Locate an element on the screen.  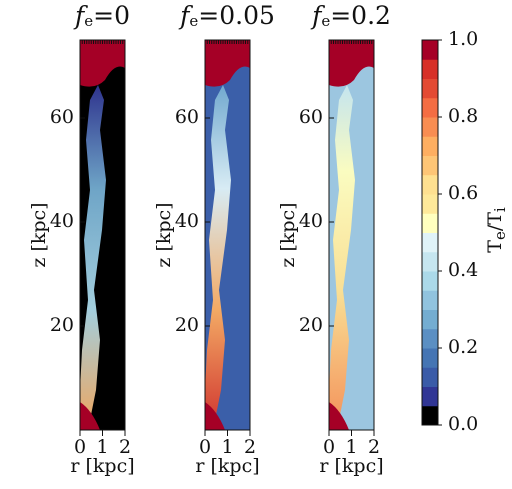
colorbar-label: Te/Ti is located at coordinates (496, 230).